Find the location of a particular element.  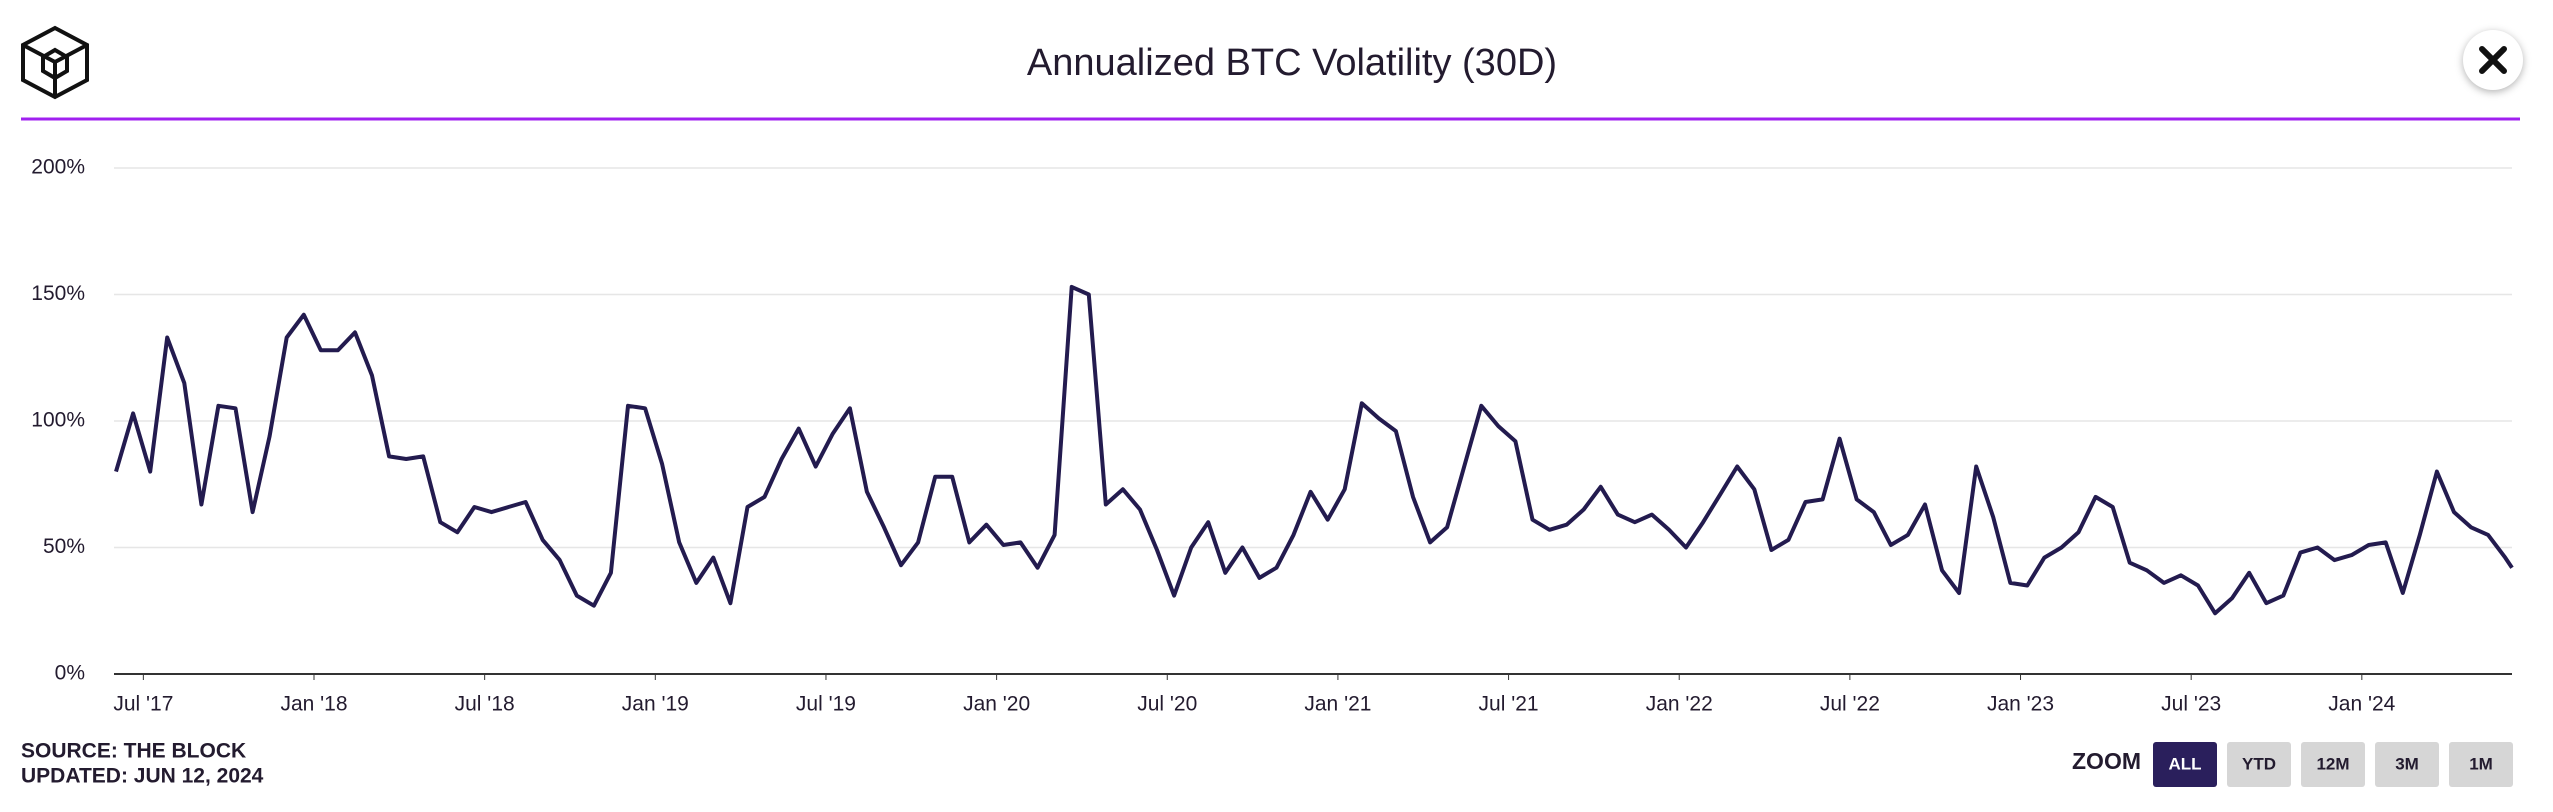

close-button is located at coordinates (2493, 60).